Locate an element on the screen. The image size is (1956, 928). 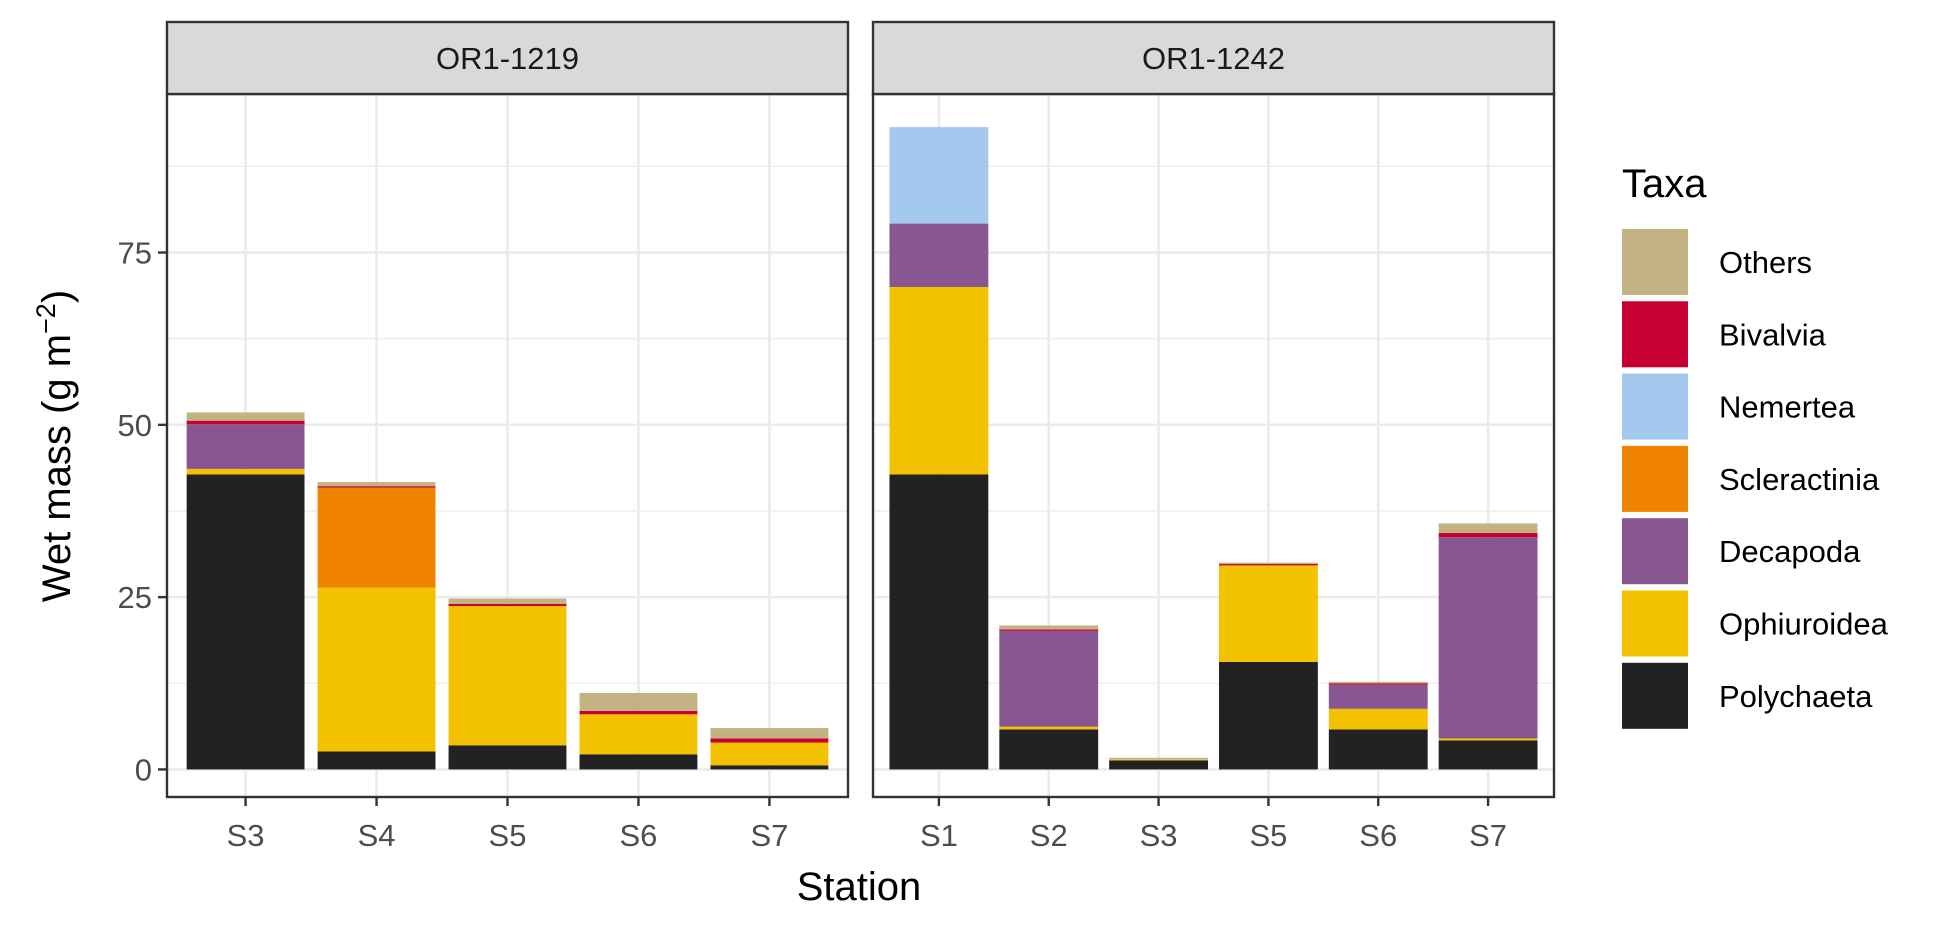
bar-segment-s7-decapoda is located at coordinates (1488, 638).